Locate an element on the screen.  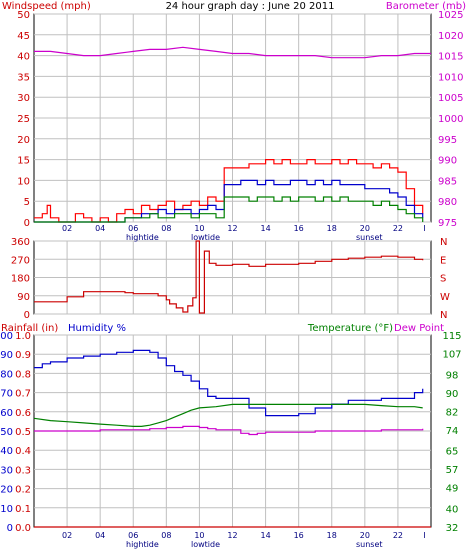
x-tick-label: 22 is located at coordinates (398, 228).